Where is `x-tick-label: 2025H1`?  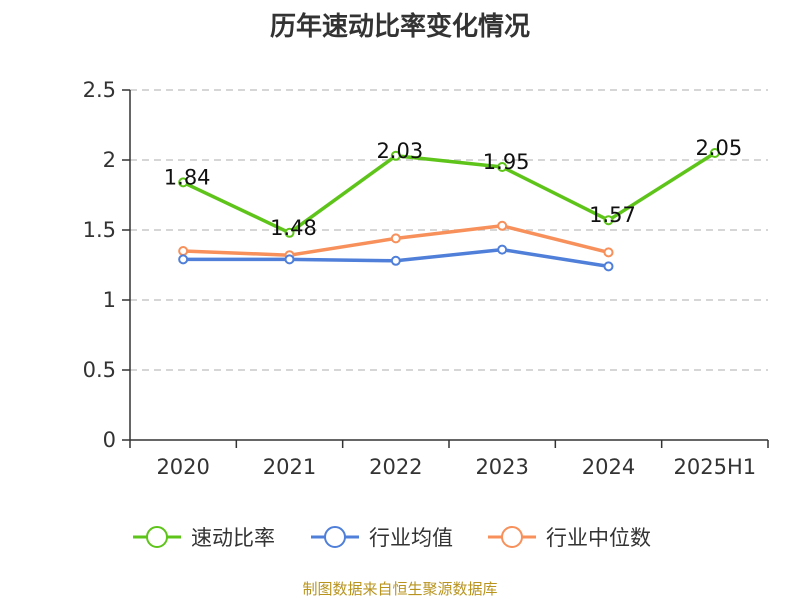 x-tick-label: 2025H1 is located at coordinates (715, 467).